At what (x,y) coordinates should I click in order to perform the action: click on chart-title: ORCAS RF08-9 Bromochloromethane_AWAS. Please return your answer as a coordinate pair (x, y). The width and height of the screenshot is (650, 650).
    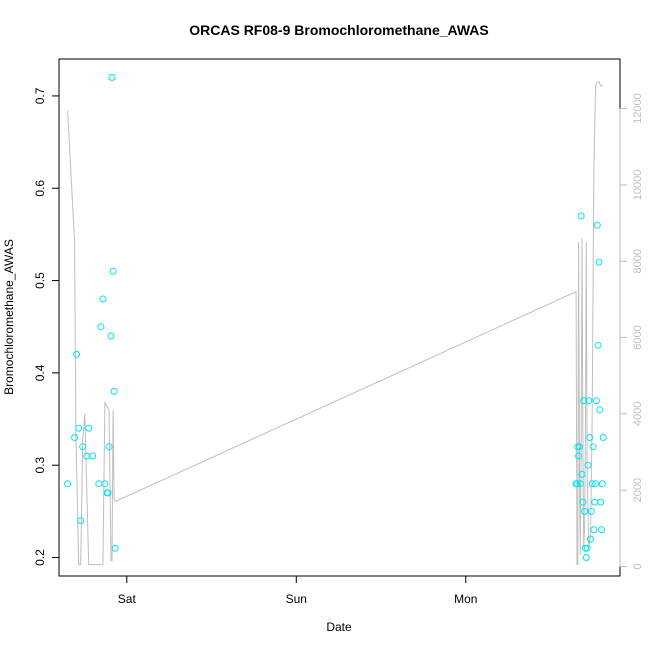
    Looking at the image, I should click on (339, 30).